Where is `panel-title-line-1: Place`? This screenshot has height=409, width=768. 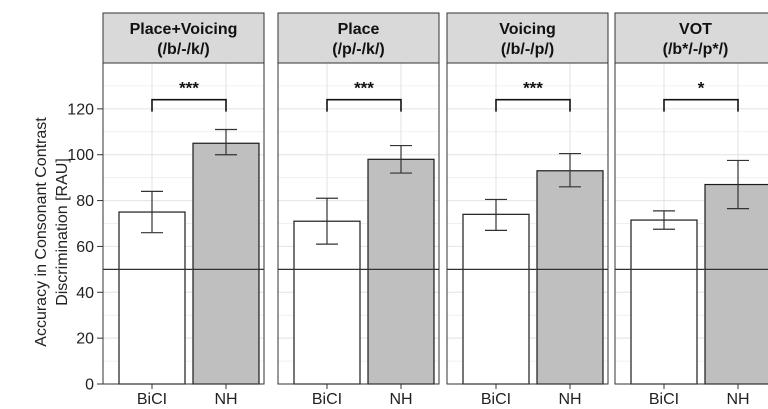 panel-title-line-1: Place is located at coordinates (359, 29).